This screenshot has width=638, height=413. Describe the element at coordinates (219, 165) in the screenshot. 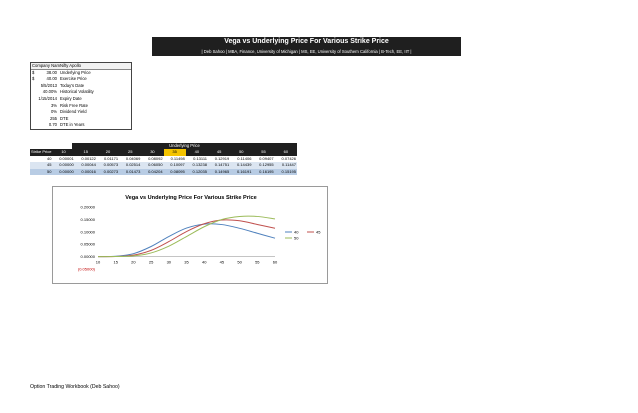

I see `grid-value-cell: 0.14751` at that location.